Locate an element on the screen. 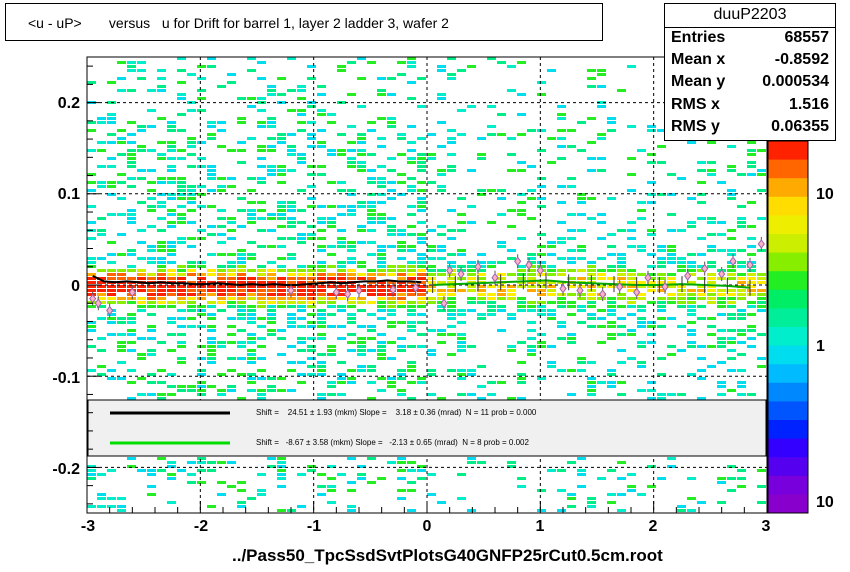  y-tick-label: -0.2 is located at coordinates (66, 469).